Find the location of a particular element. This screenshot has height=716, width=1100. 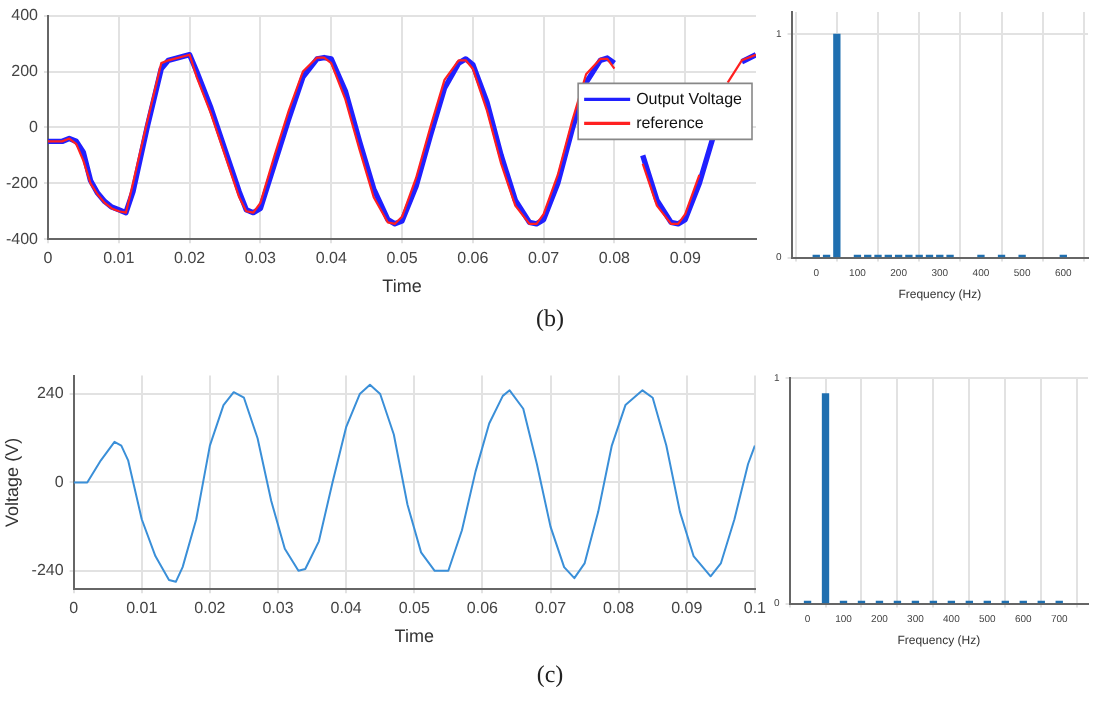

y-tick-label: -200 is located at coordinates (22, 182).